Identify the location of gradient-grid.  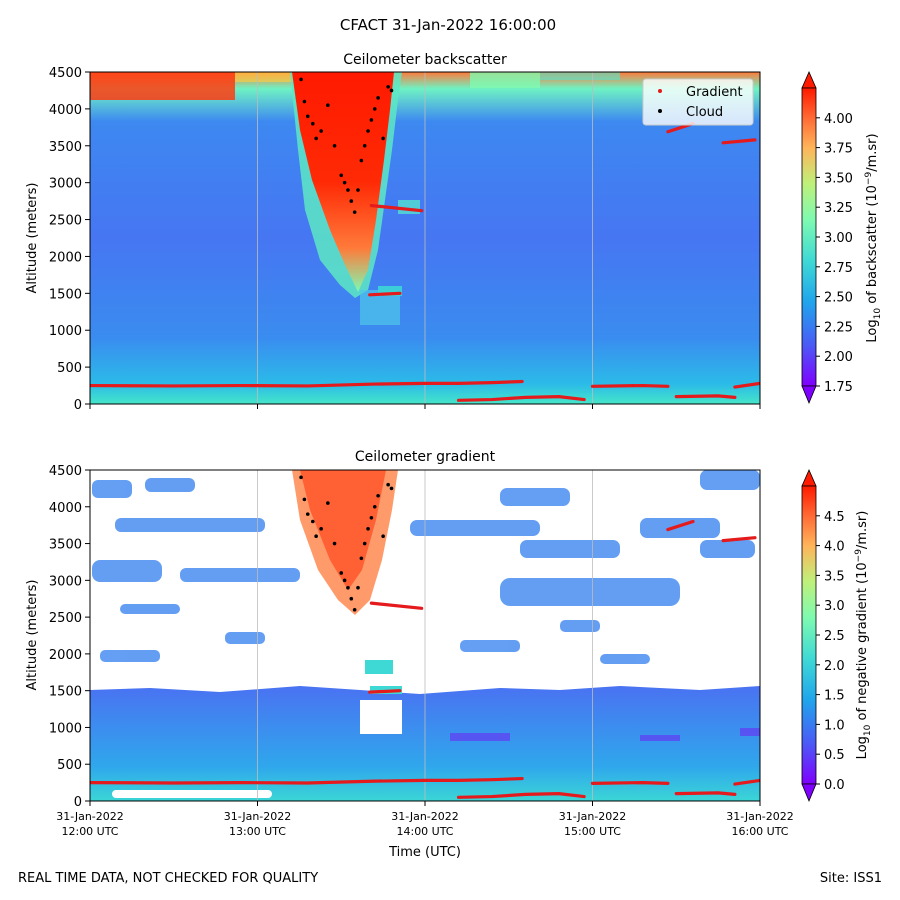
(425, 635).